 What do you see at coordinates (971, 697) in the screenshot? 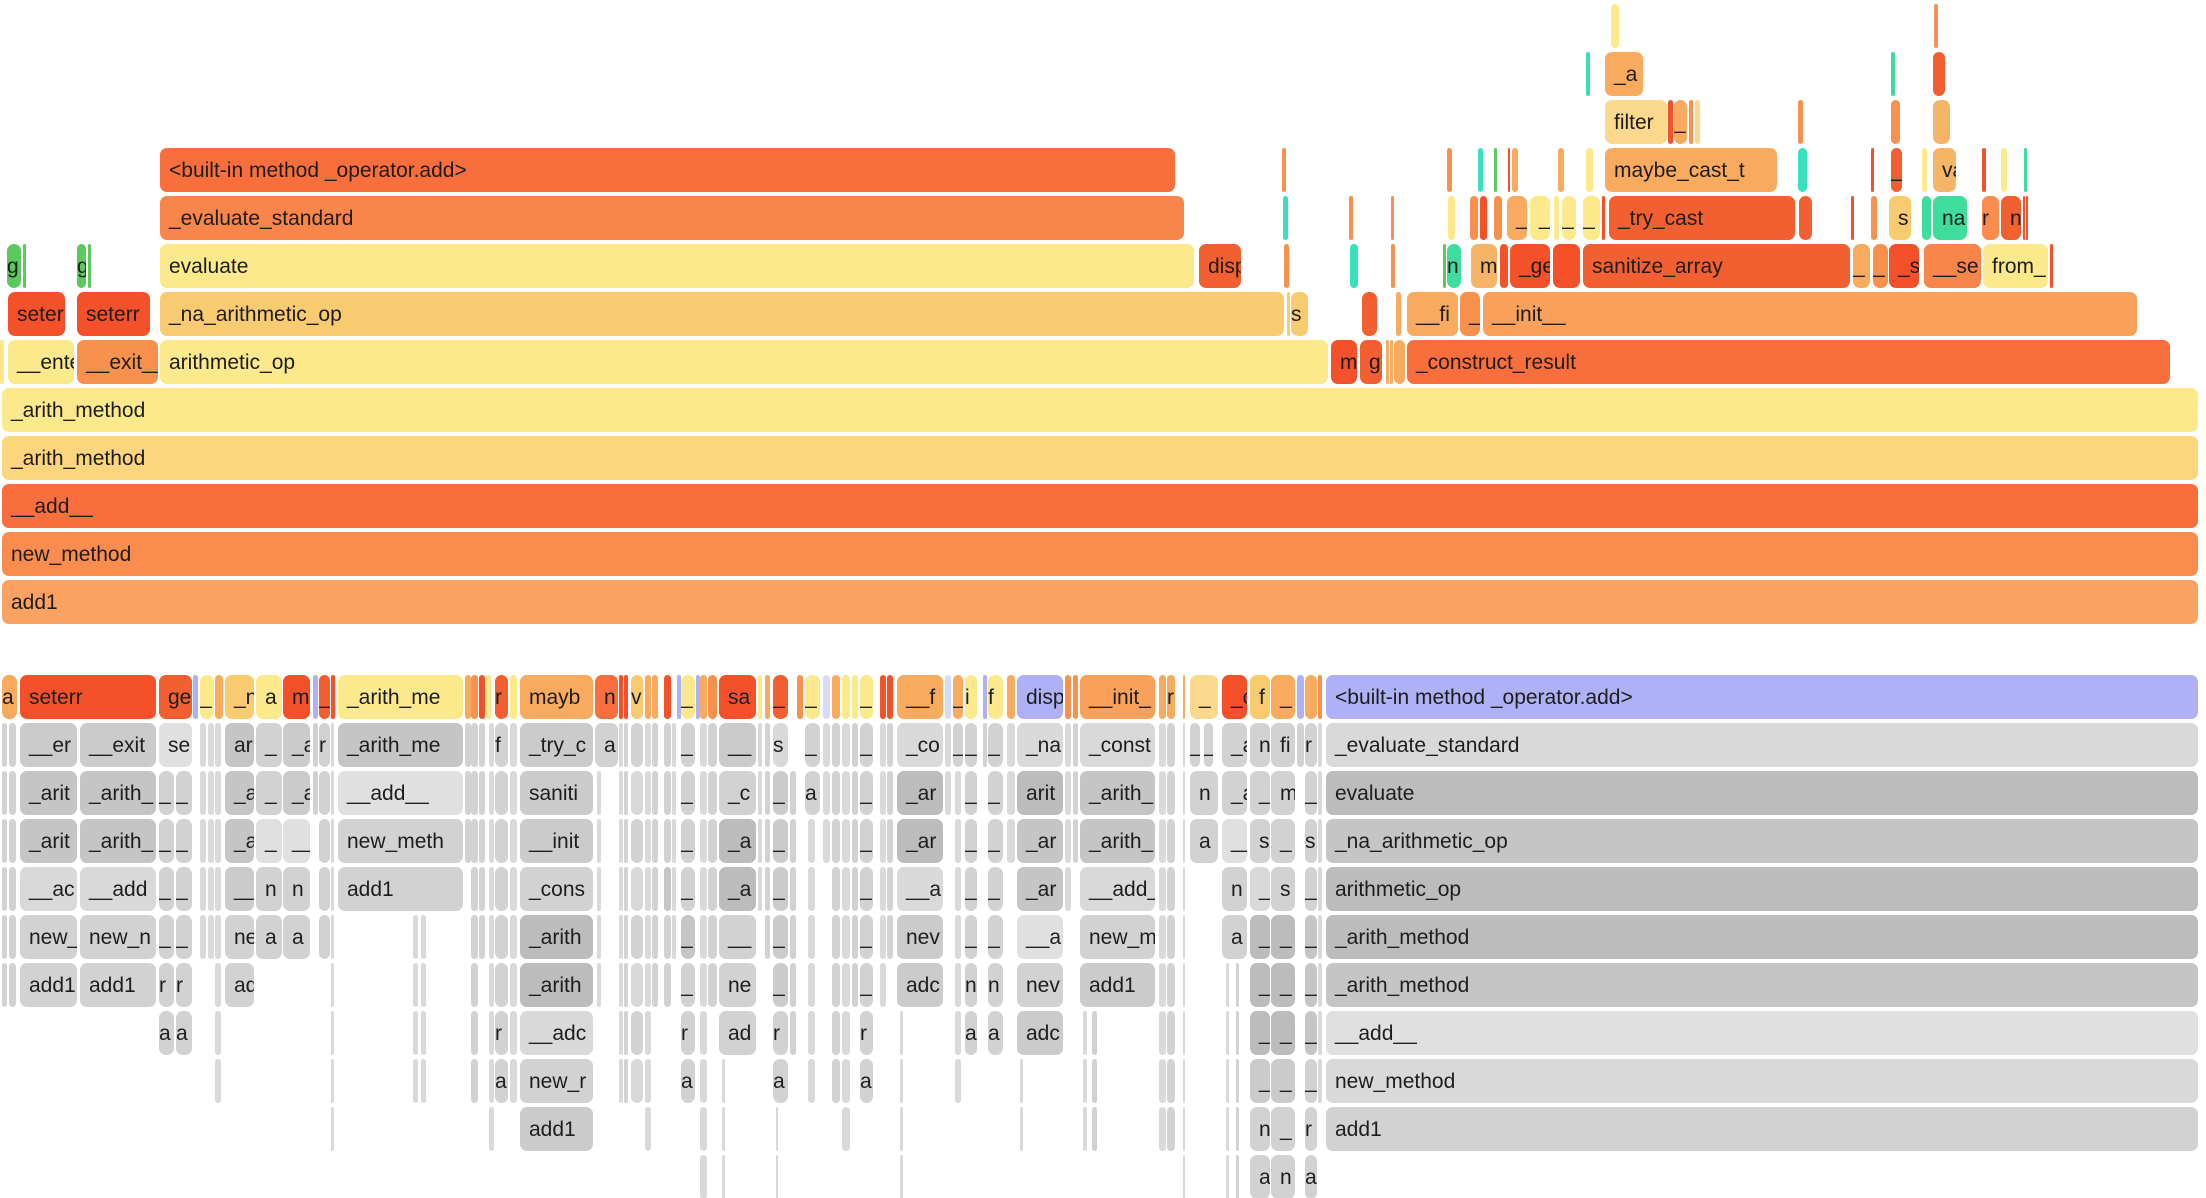
I see `flame-frame: i` at bounding box center [971, 697].